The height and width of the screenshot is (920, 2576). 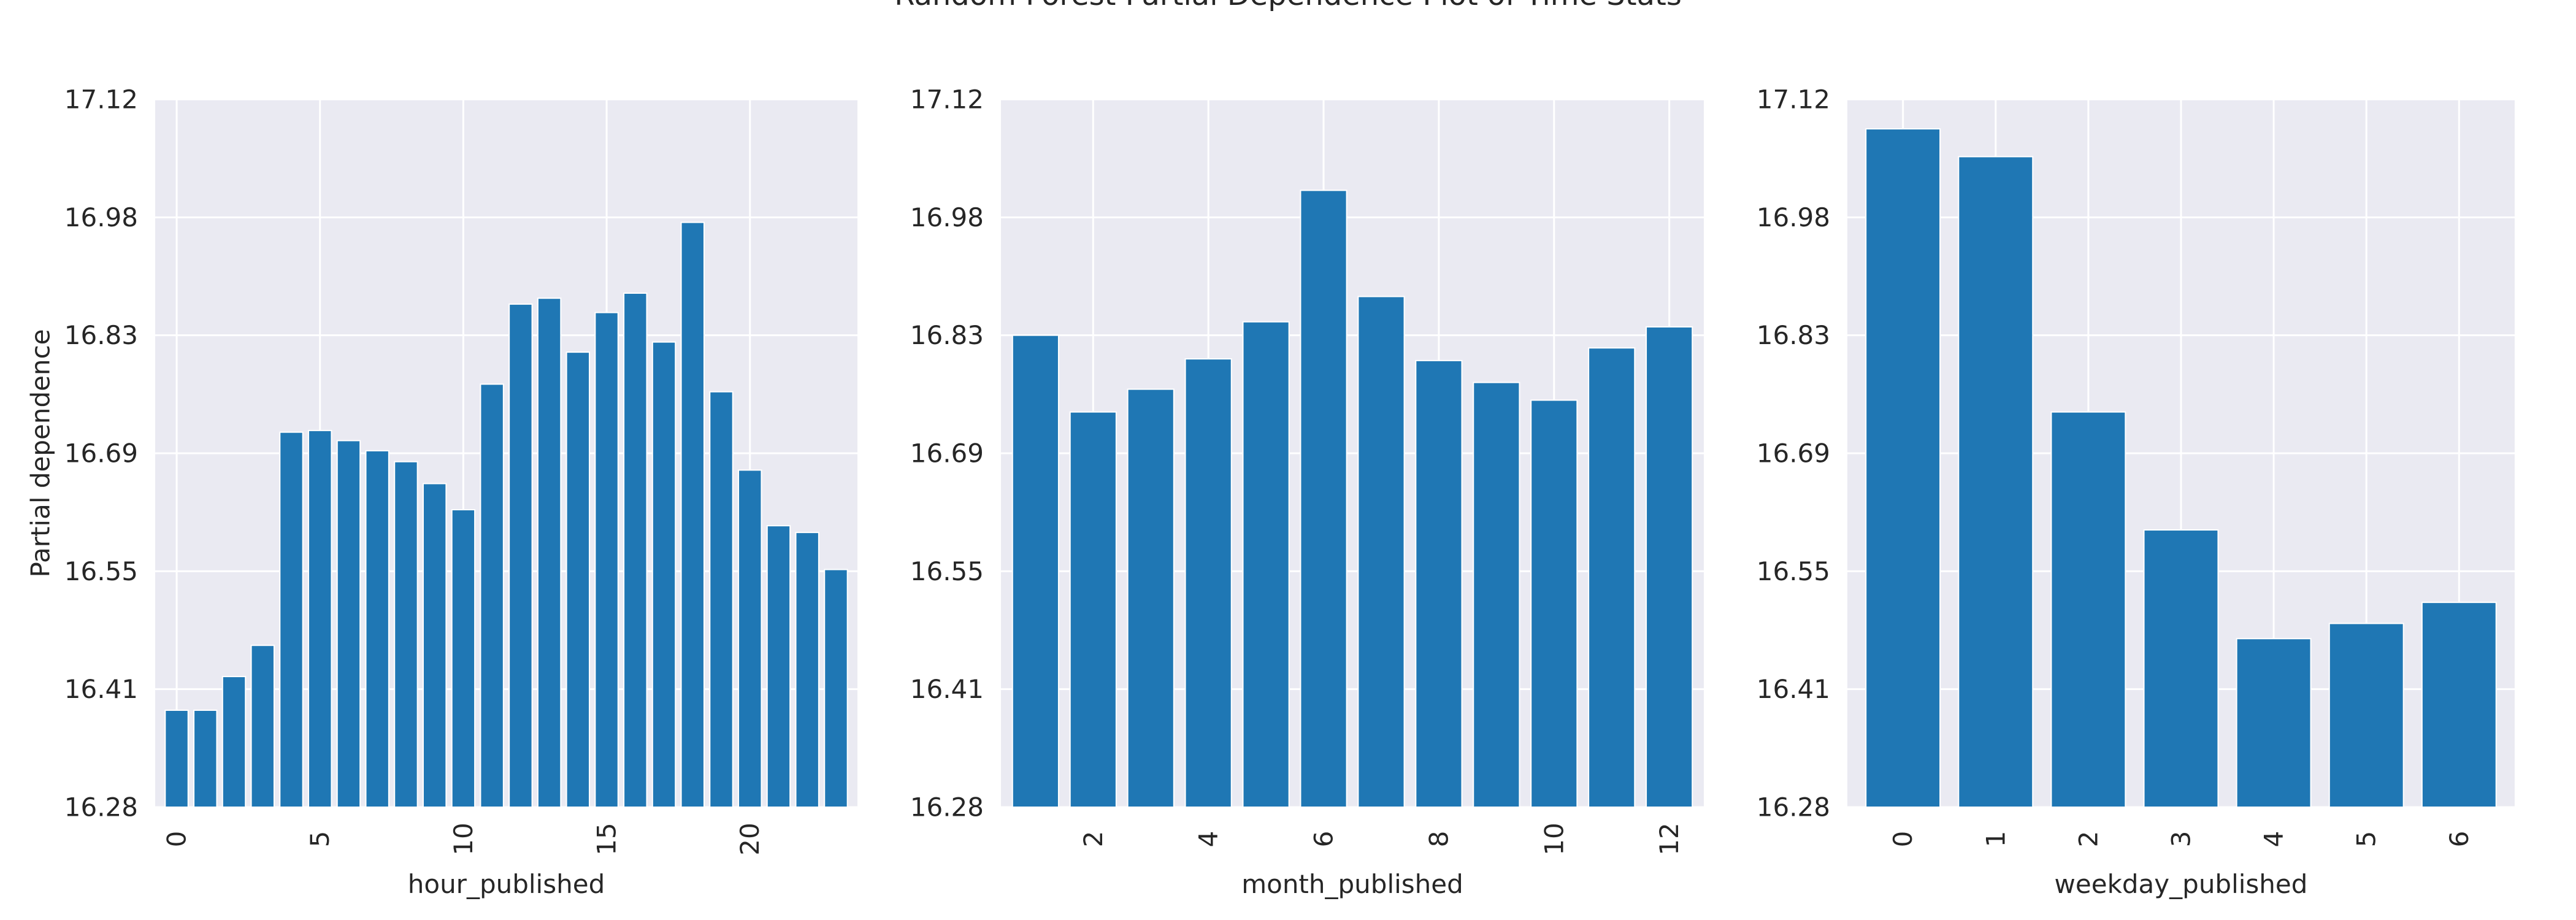 What do you see at coordinates (607, 838) in the screenshot?
I see `x-tick-label: 15` at bounding box center [607, 838].